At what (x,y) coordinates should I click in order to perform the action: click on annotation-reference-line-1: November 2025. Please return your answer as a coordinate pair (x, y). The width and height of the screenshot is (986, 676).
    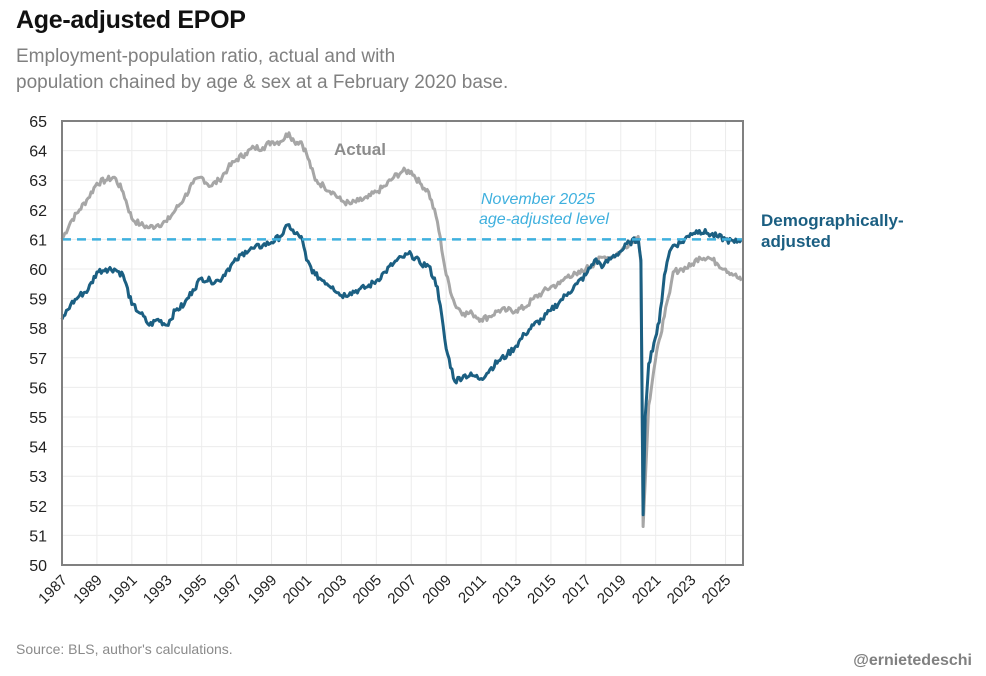
    Looking at the image, I should click on (538, 199).